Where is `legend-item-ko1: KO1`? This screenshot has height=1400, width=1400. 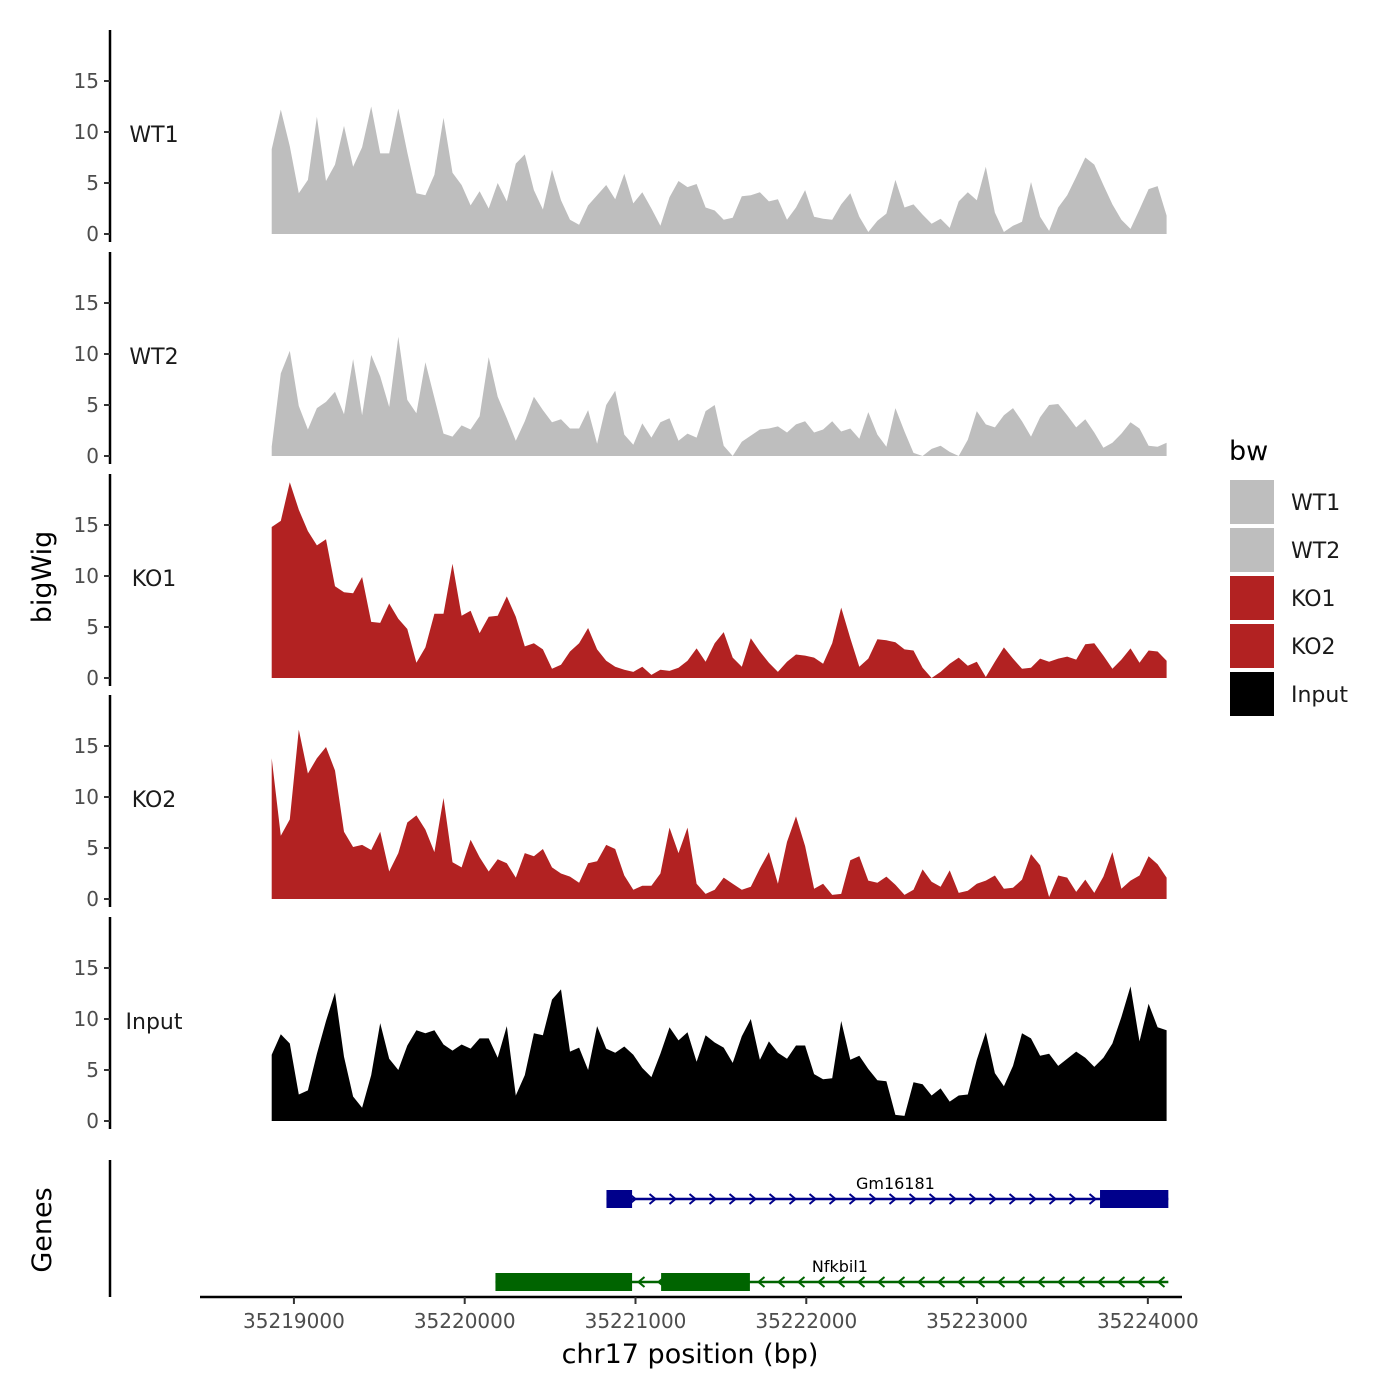 legend-item-ko1: KO1 is located at coordinates (1283, 598).